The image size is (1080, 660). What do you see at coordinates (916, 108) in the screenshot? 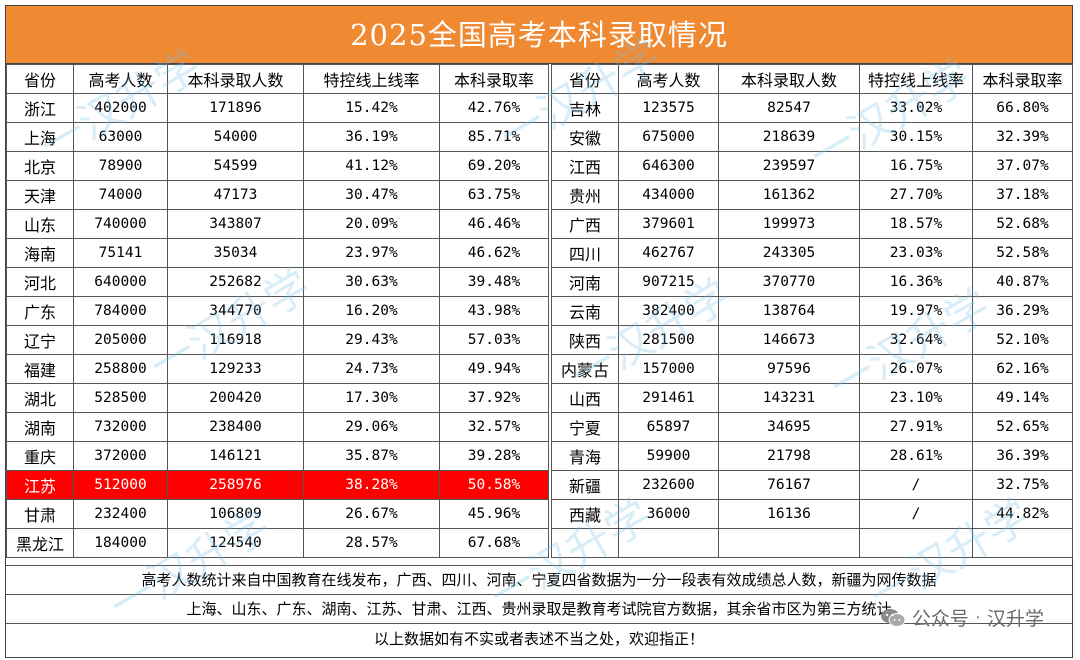
I see `cell-special-rate: 33.02%` at bounding box center [916, 108].